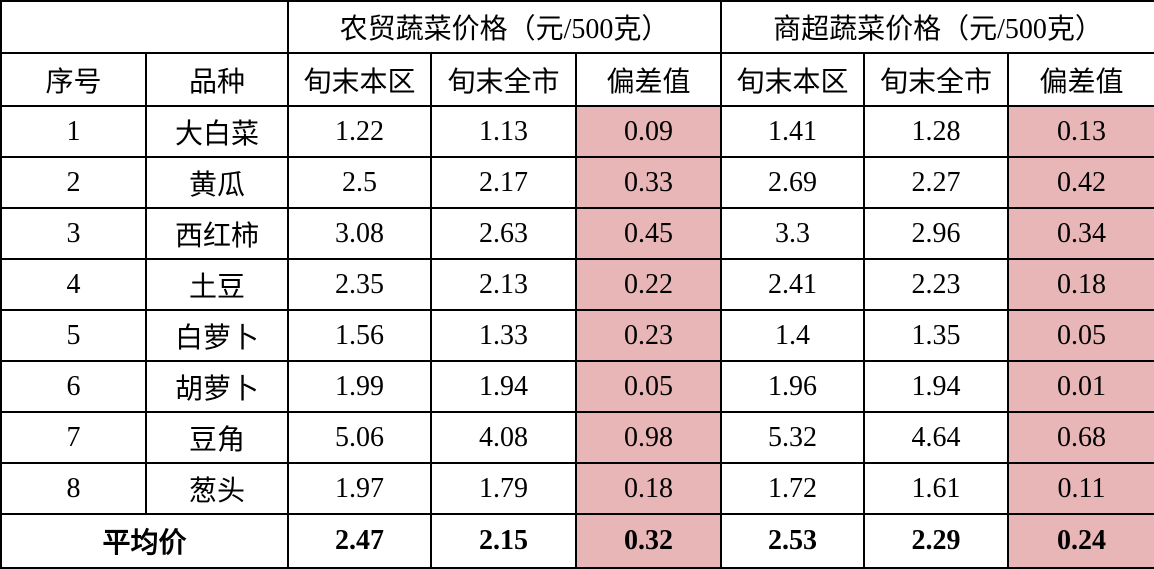 This screenshot has width=1154, height=569. Describe the element at coordinates (792, 233) in the screenshot. I see `price-cell: 3.3` at that location.